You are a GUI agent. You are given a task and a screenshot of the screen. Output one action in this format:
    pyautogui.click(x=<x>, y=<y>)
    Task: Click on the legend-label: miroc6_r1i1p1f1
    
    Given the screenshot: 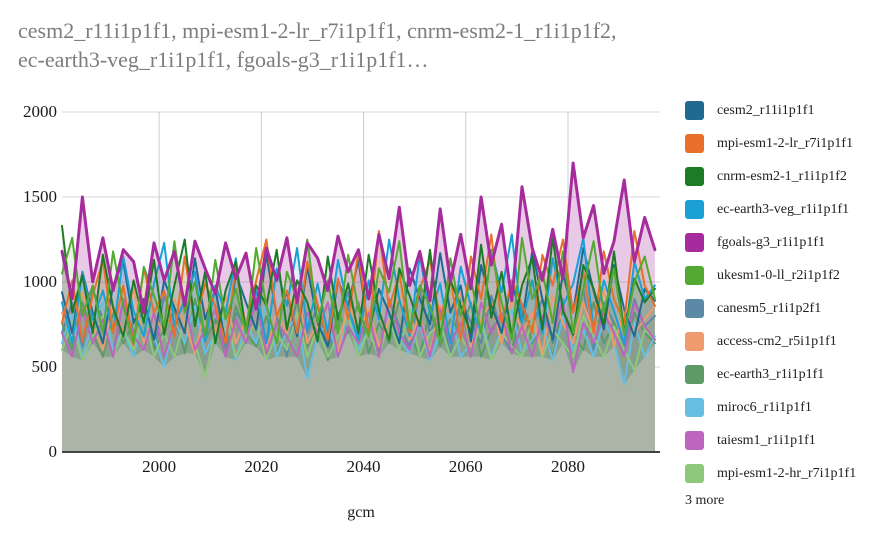 What is the action you would take?
    pyautogui.click(x=764, y=407)
    